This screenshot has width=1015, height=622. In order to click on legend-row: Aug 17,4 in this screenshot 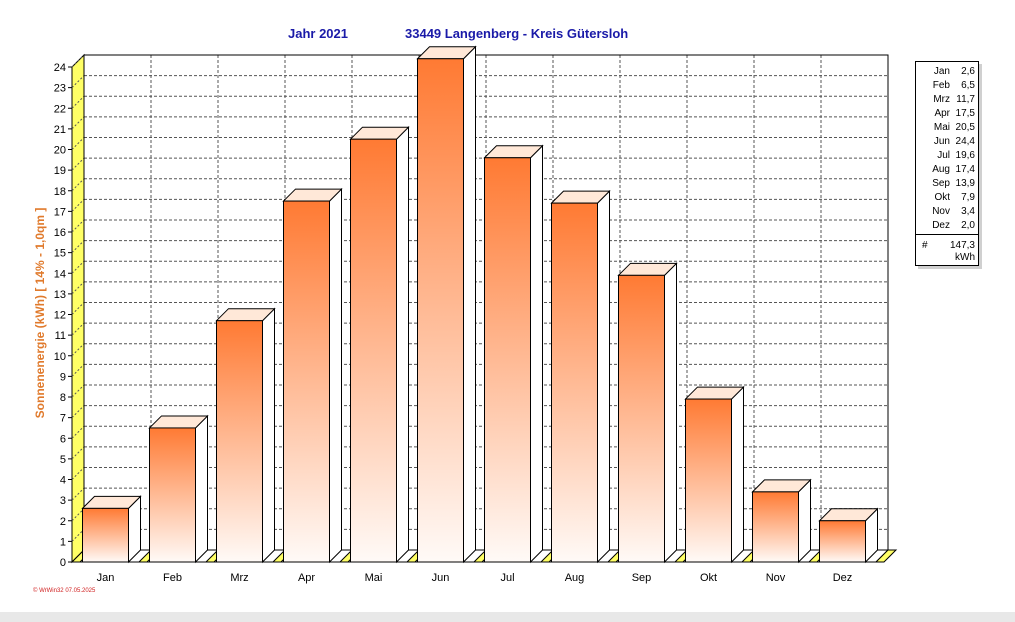, I will do `click(947, 170)`.